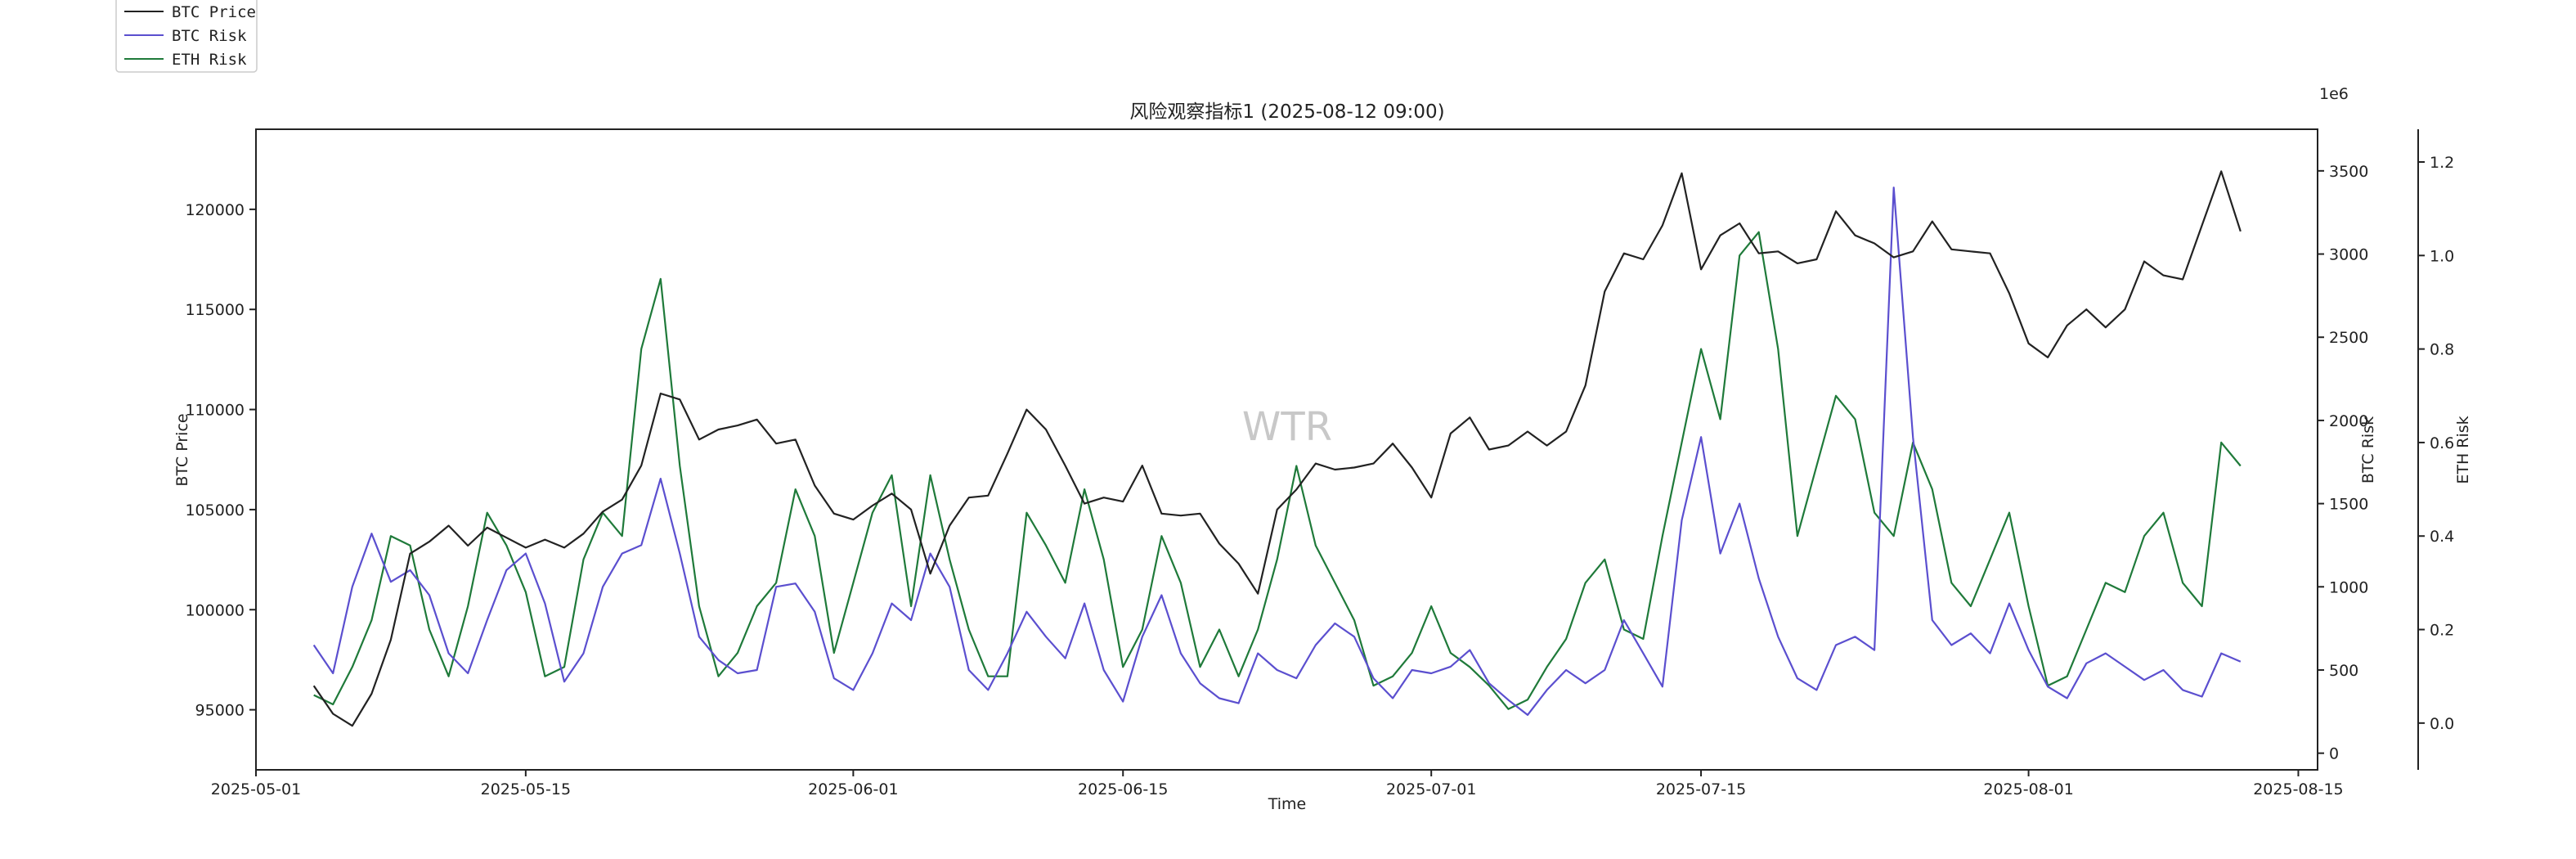 Image resolution: width=2576 pixels, height=859 pixels. Describe the element at coordinates (182, 449) in the screenshot. I see `y-axis-label-btc-price: BTC Price` at that location.